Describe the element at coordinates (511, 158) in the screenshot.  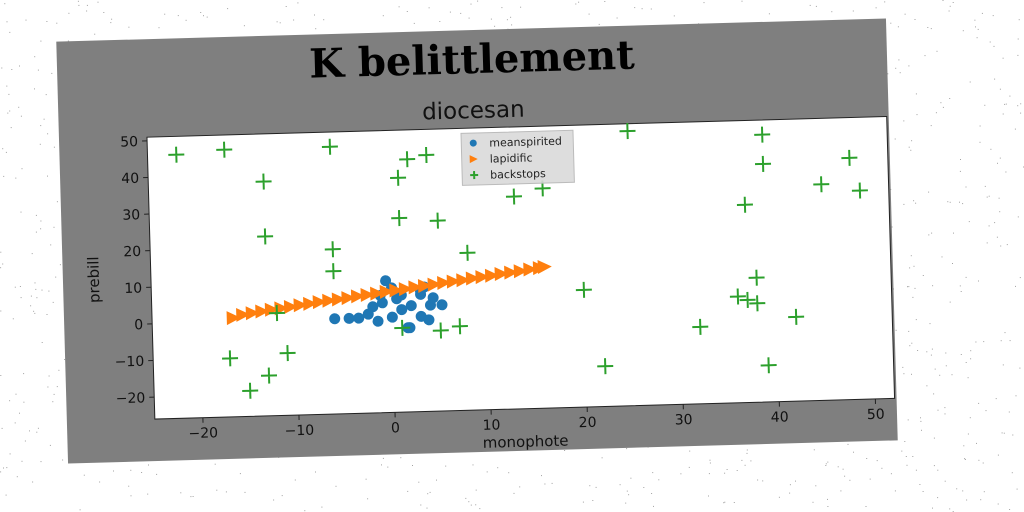
I see `legend-label: lapidific` at that location.